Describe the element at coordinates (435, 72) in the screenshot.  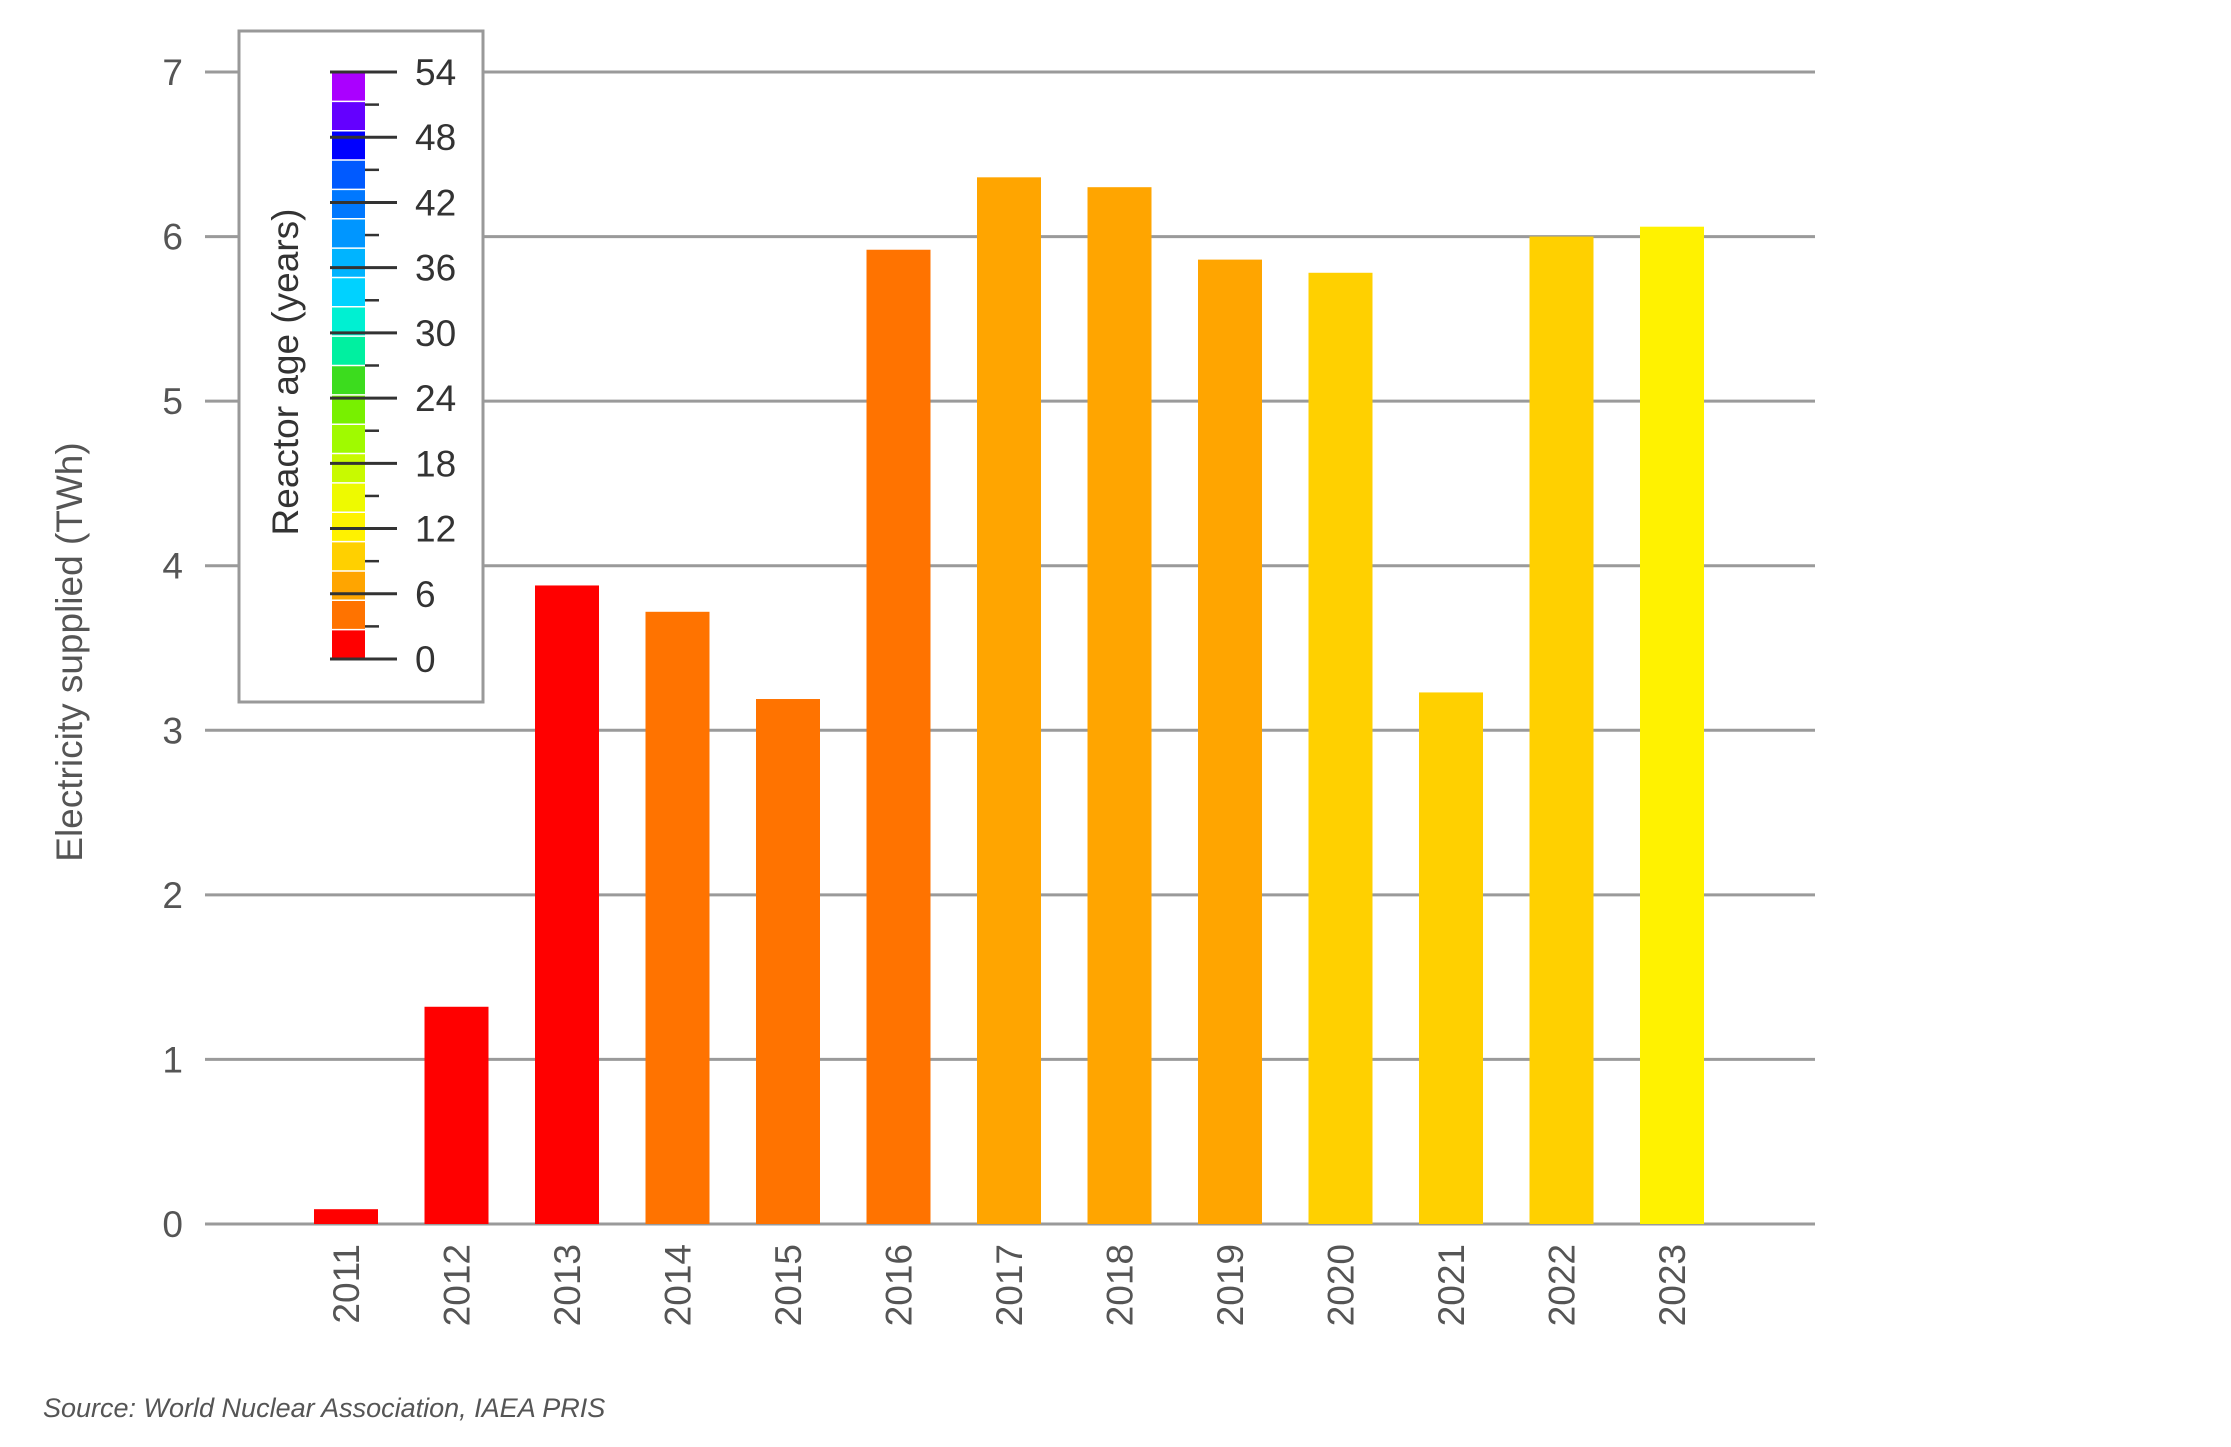
I see `colorbar-tick-label: 54` at that location.